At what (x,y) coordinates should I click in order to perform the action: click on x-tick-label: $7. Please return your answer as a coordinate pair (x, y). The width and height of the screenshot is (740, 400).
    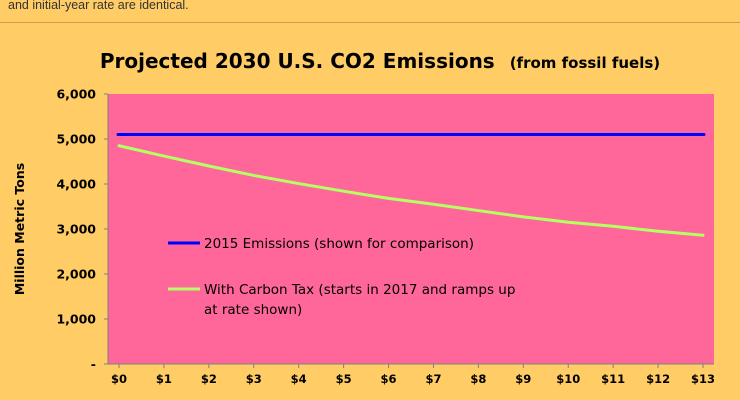
    Looking at the image, I should click on (433, 379).